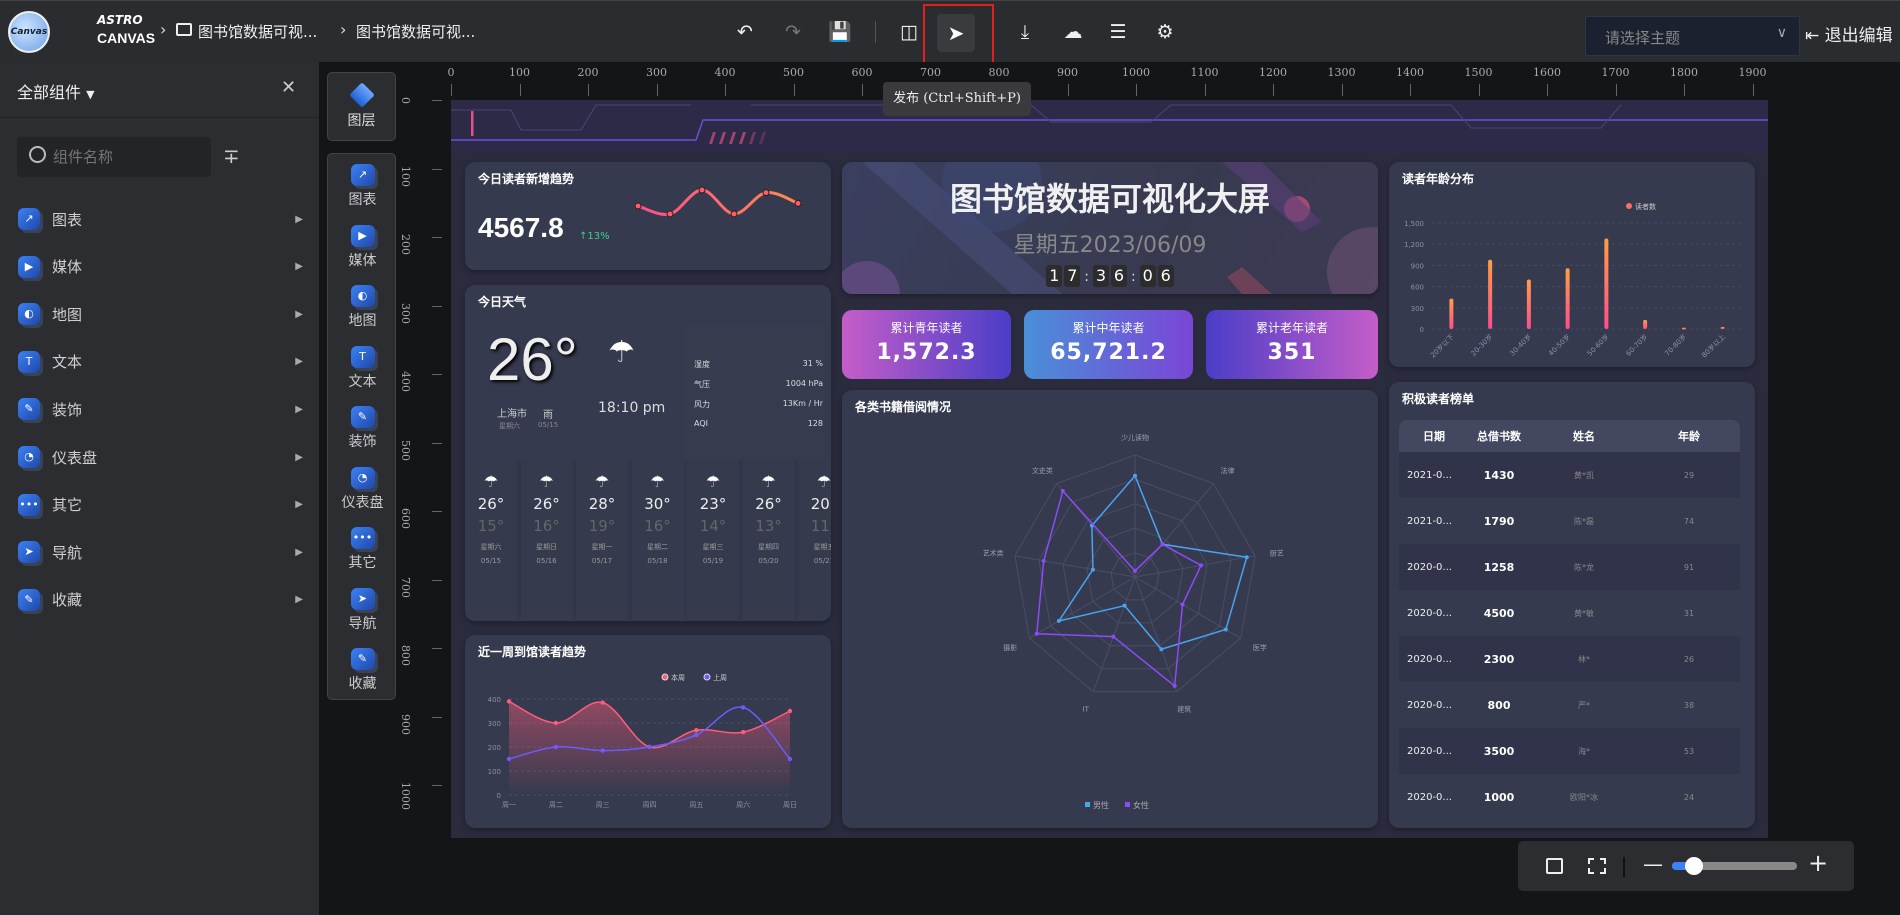 This screenshot has width=1900, height=915. I want to click on y-tick-label: 400, so click(494, 700).